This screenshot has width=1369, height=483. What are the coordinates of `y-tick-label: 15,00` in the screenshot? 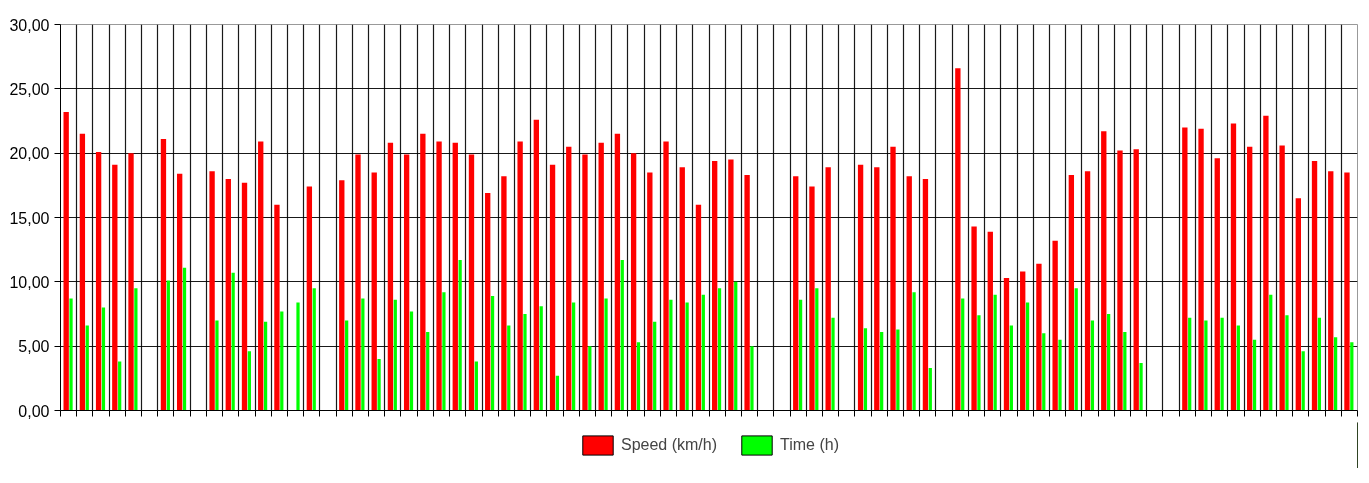 It's located at (29, 218).